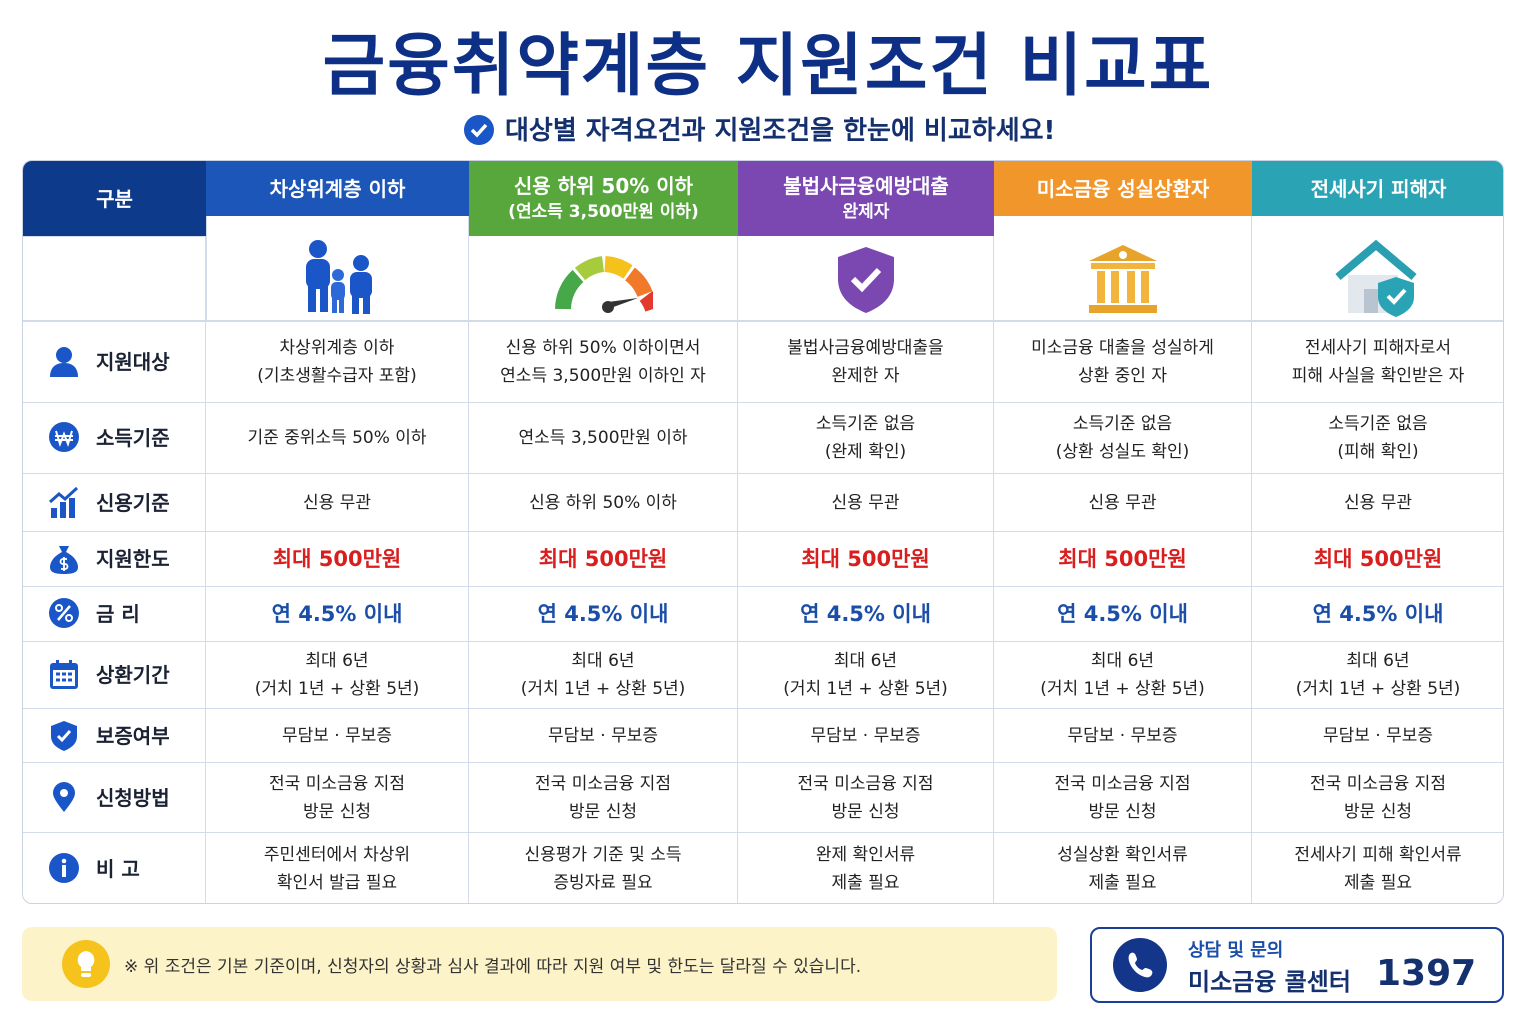  What do you see at coordinates (865, 452) in the screenshot?
I see `cell-line: (완제 확인)` at bounding box center [865, 452].